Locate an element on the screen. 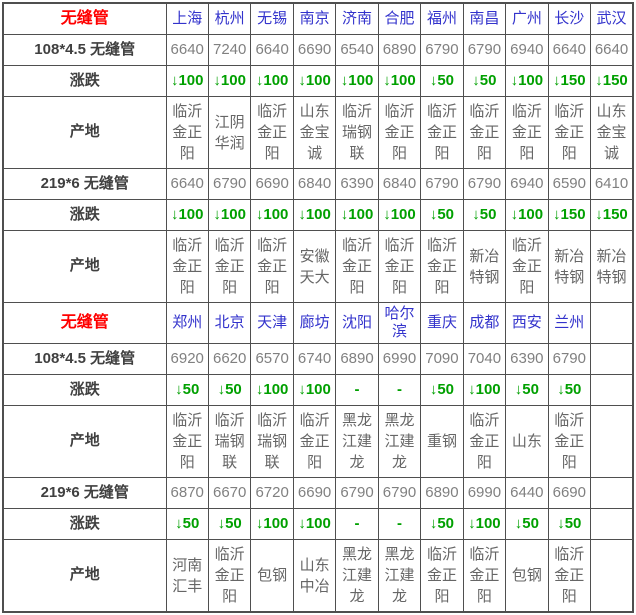 The height and width of the screenshot is (615, 636). city-header: 武汉 is located at coordinates (612, 18).